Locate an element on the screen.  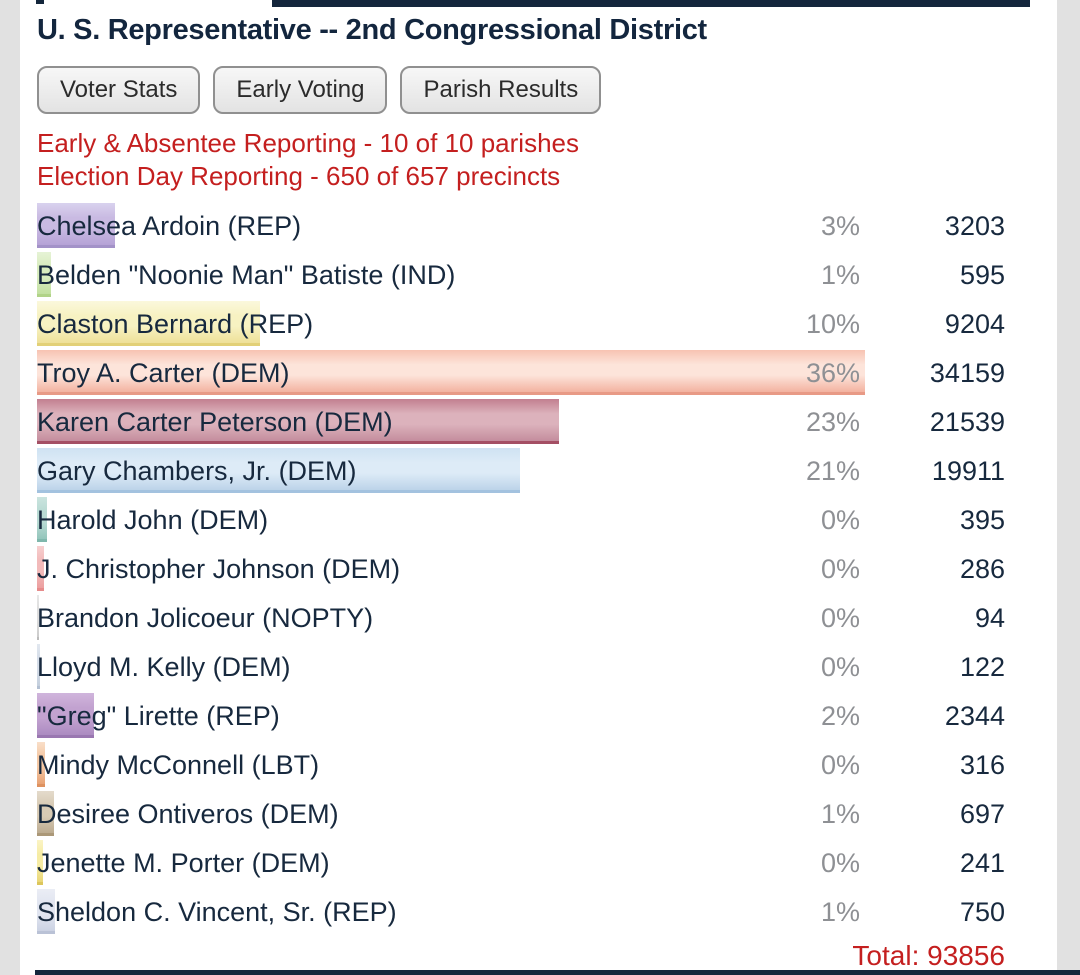
candidate-votes: 34159 is located at coordinates (967, 373).